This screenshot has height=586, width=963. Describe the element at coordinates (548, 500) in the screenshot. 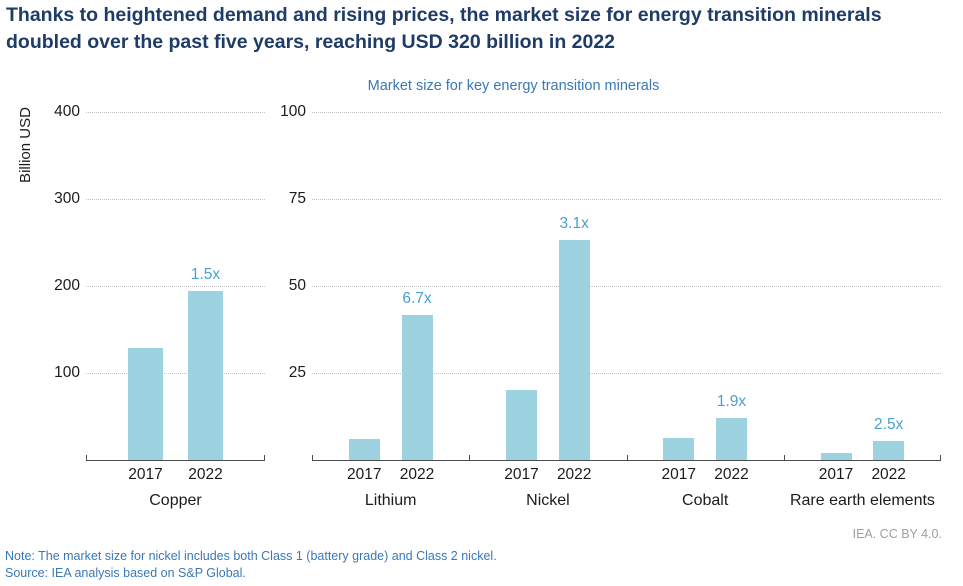

I see `group-label-nickel: Nickel` at that location.